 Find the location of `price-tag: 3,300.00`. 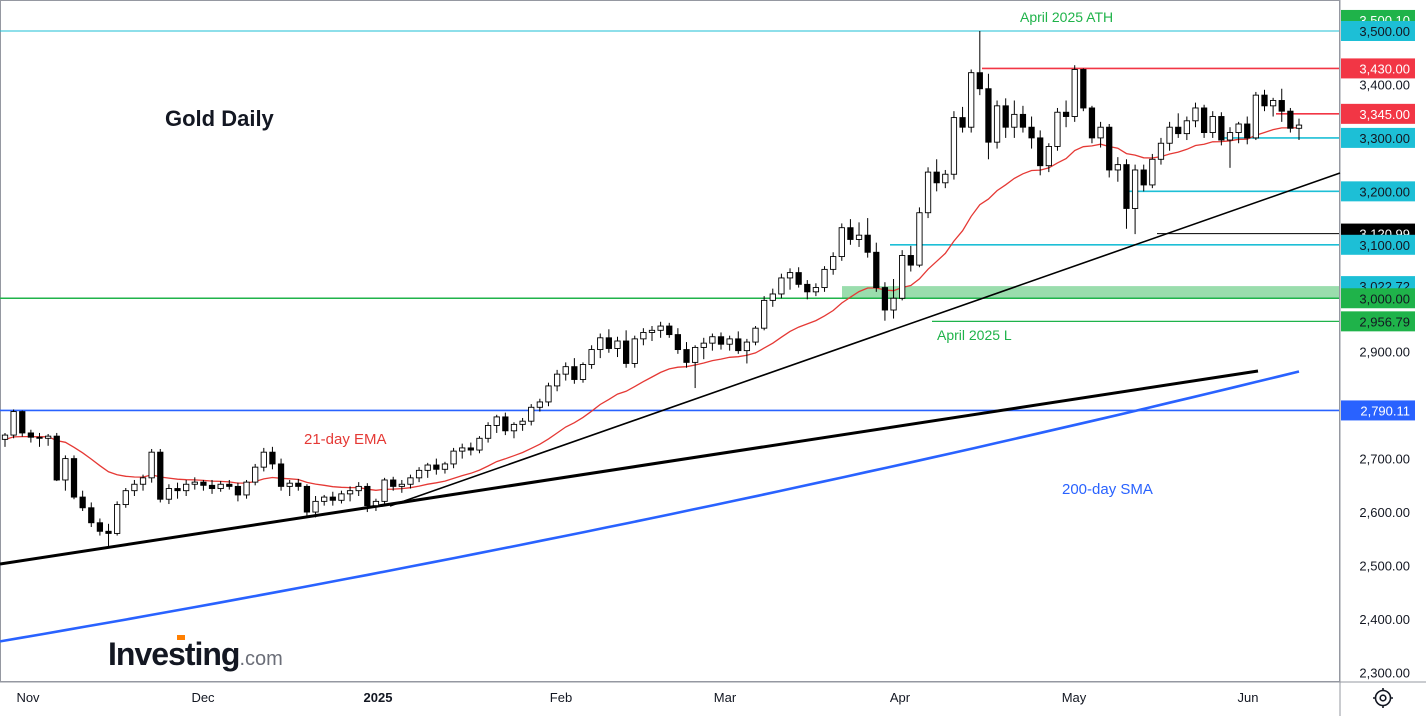

price-tag: 3,300.00 is located at coordinates (1378, 137).